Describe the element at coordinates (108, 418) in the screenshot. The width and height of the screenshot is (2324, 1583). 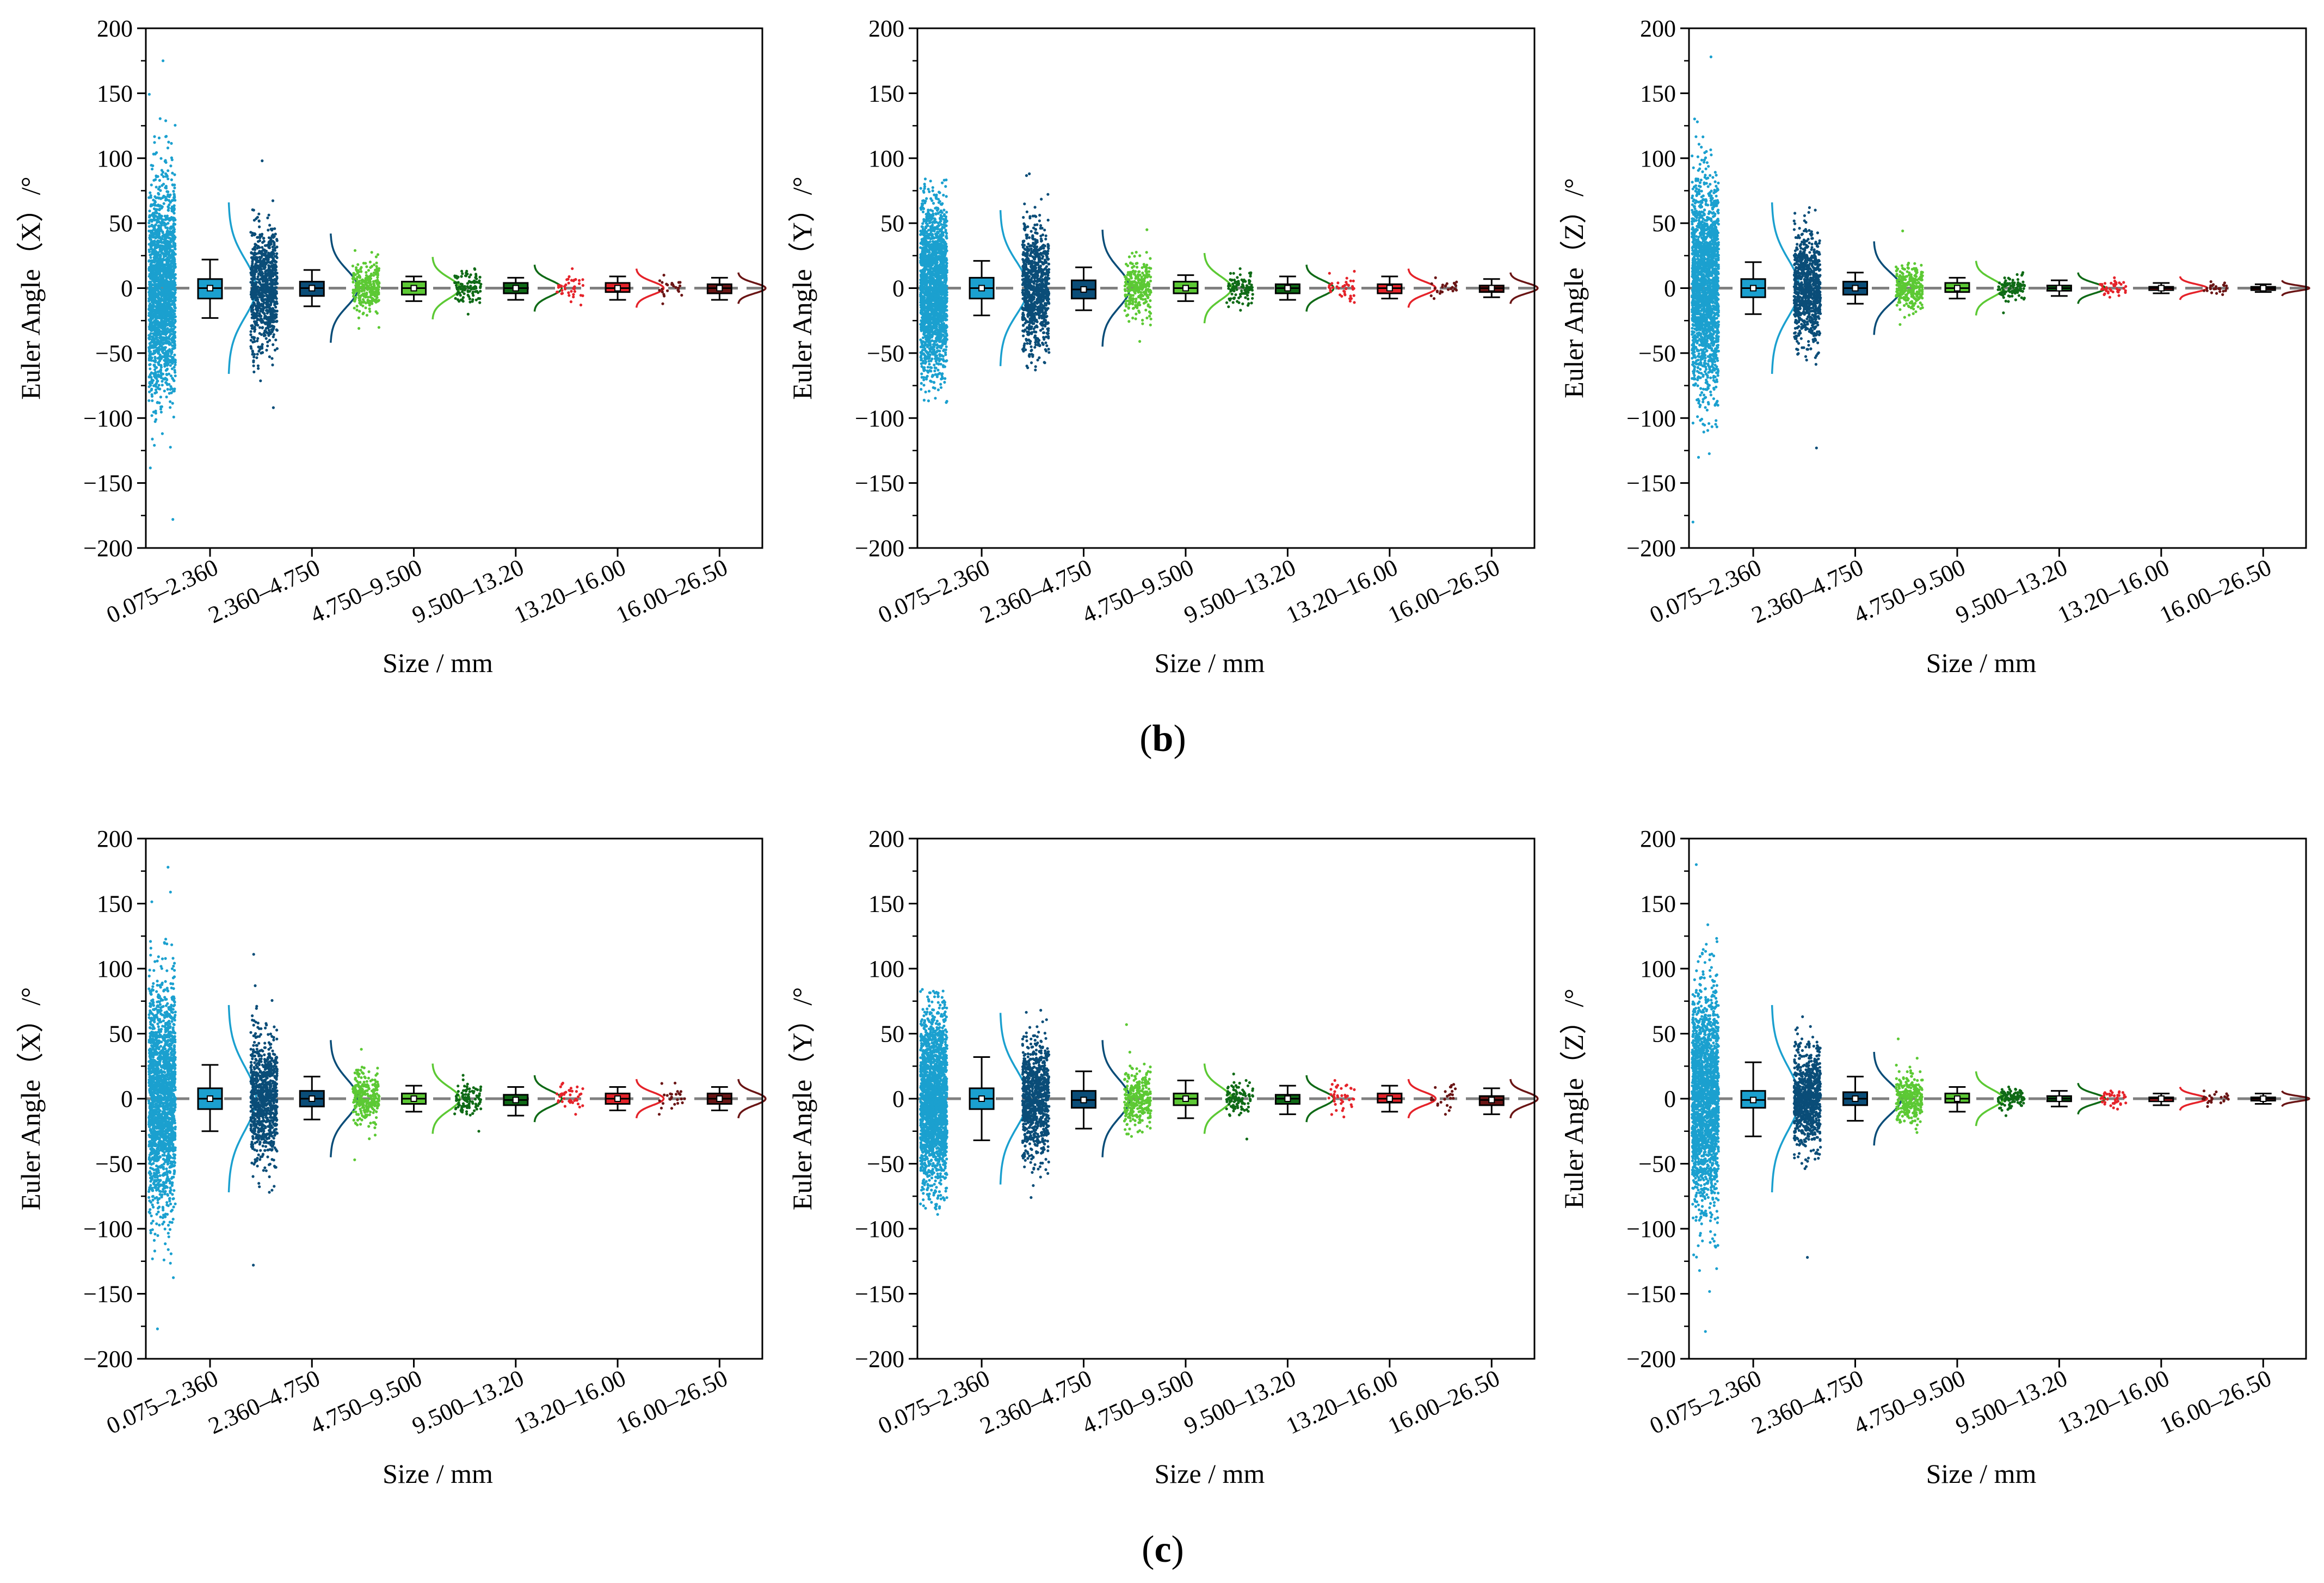
I see `y-tick-label: −100` at that location.